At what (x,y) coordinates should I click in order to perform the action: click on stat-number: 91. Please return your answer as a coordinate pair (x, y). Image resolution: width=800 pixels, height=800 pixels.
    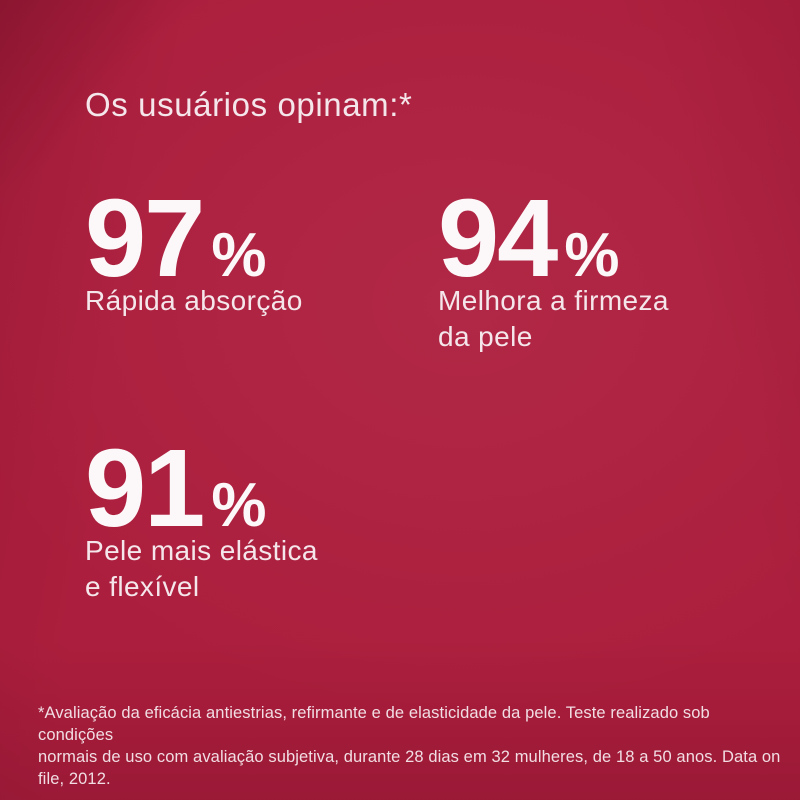
    Looking at the image, I should click on (145, 488).